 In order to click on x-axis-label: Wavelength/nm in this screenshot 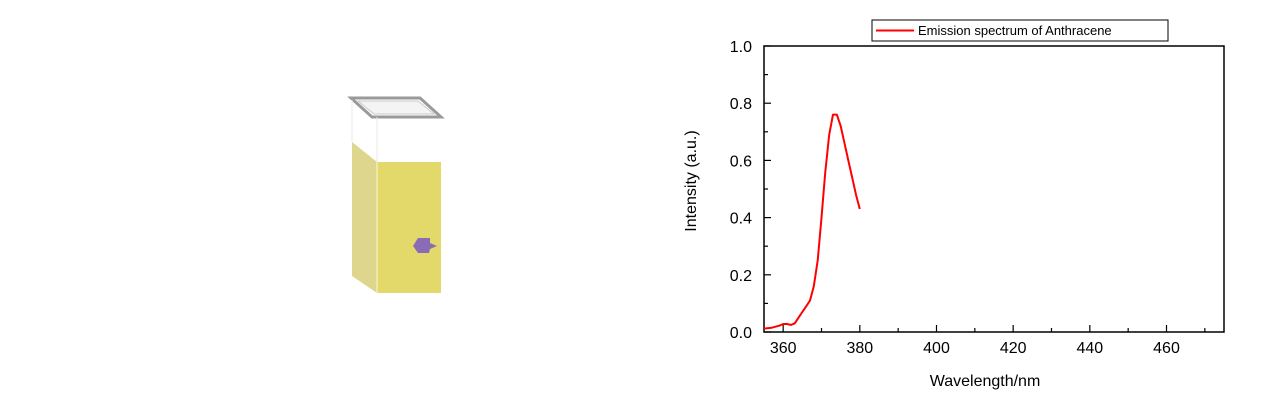, I will do `click(985, 381)`.